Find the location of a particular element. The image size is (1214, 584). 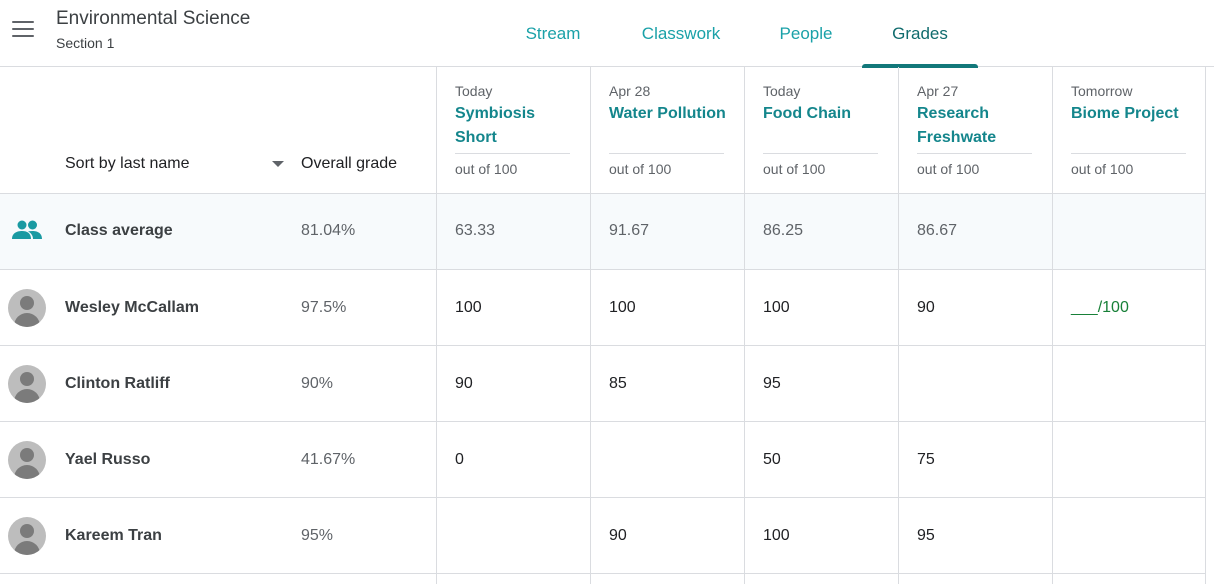

main-menu-button is located at coordinates (23, 29).